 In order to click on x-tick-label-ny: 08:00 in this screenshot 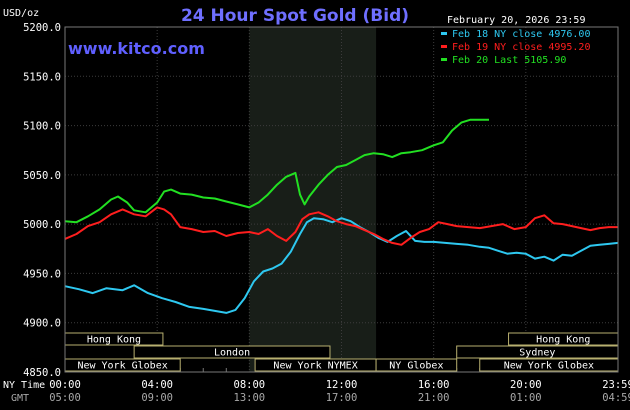, I will do `click(250, 385)`.